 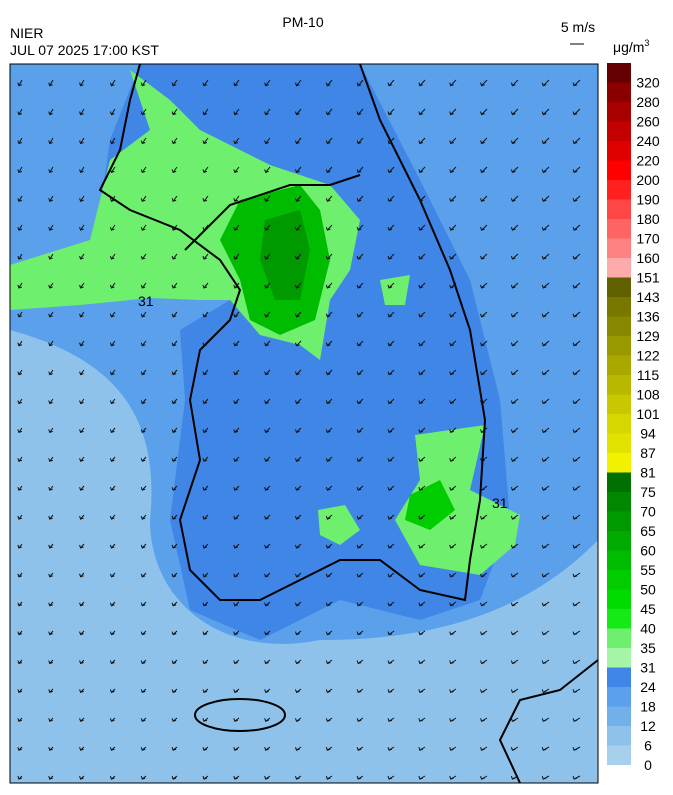 What do you see at coordinates (285, 255) in the screenshot?
I see `concentration-zone` at bounding box center [285, 255].